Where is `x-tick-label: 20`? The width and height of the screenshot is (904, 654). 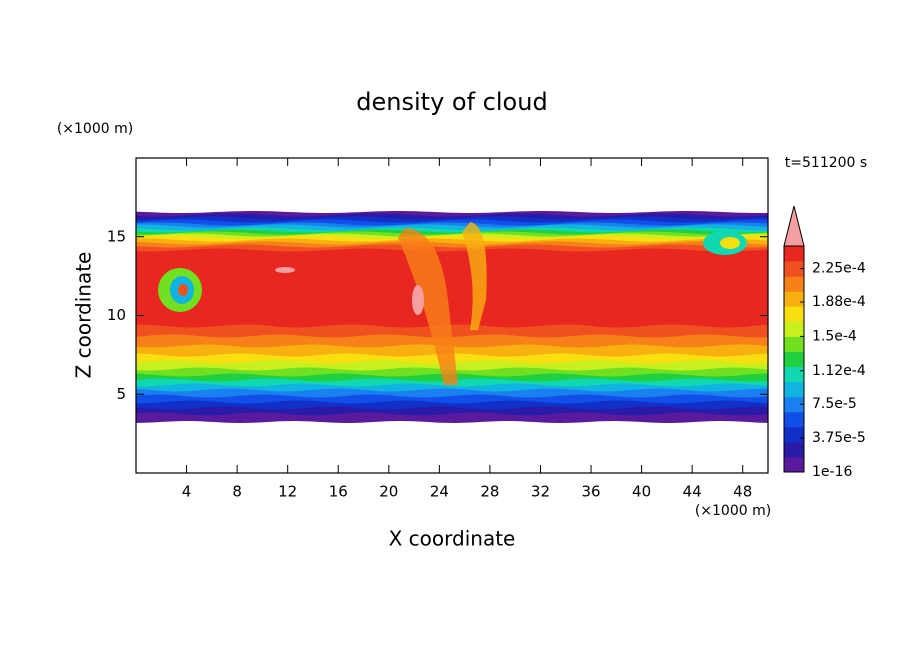
x-tick-label: 20 is located at coordinates (388, 492).